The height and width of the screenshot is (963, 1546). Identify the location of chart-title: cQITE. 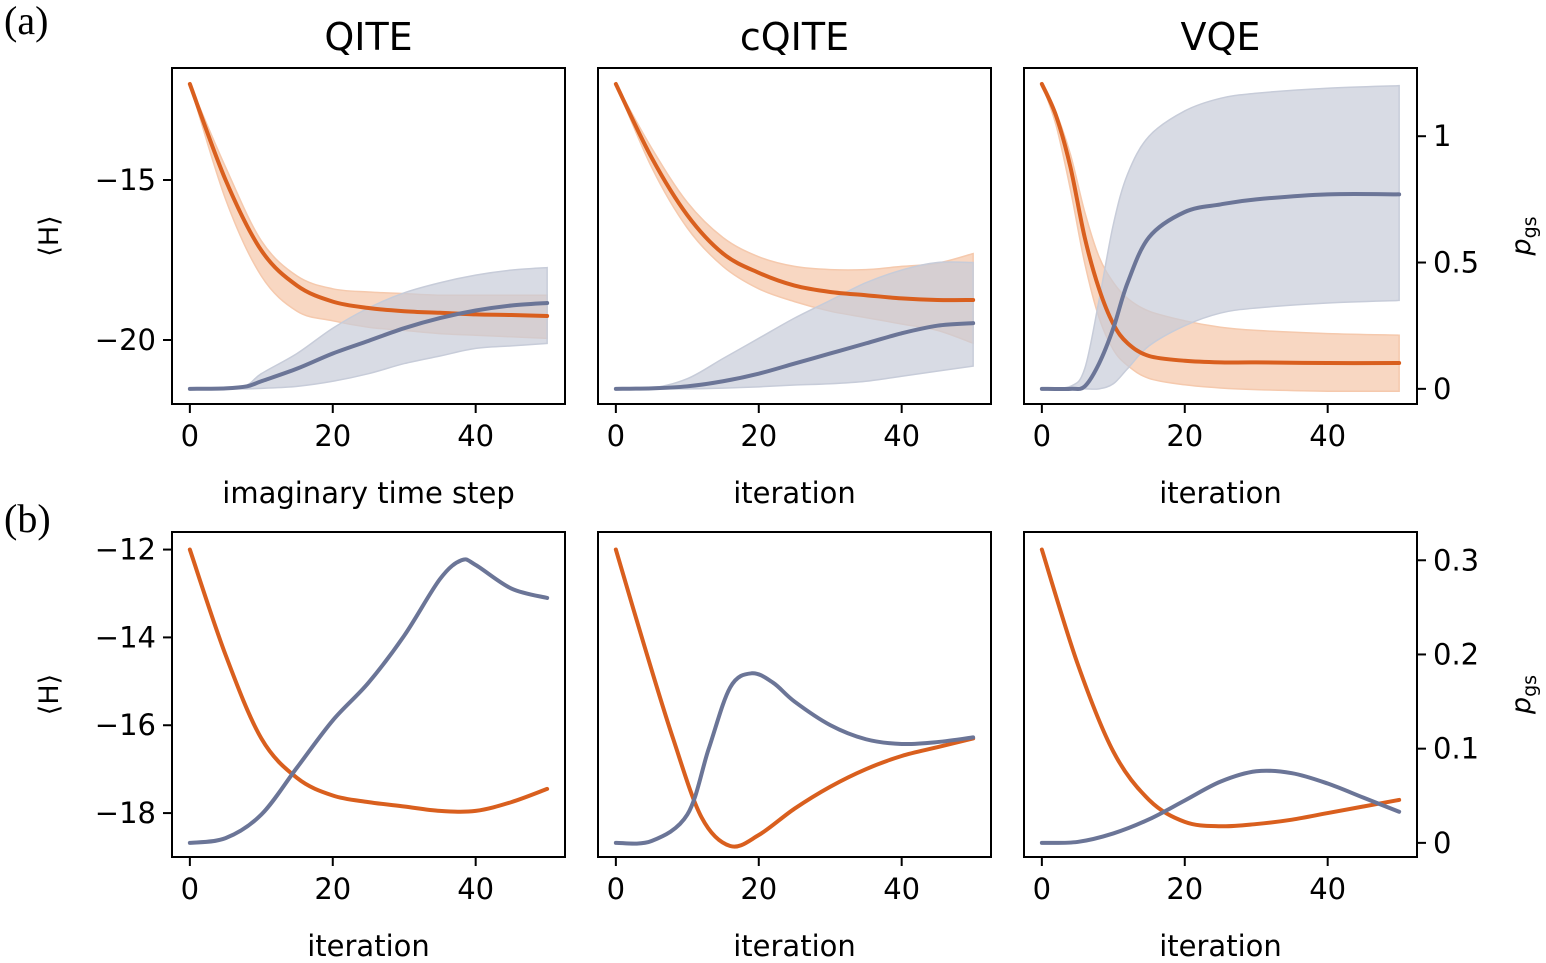
(794, 37).